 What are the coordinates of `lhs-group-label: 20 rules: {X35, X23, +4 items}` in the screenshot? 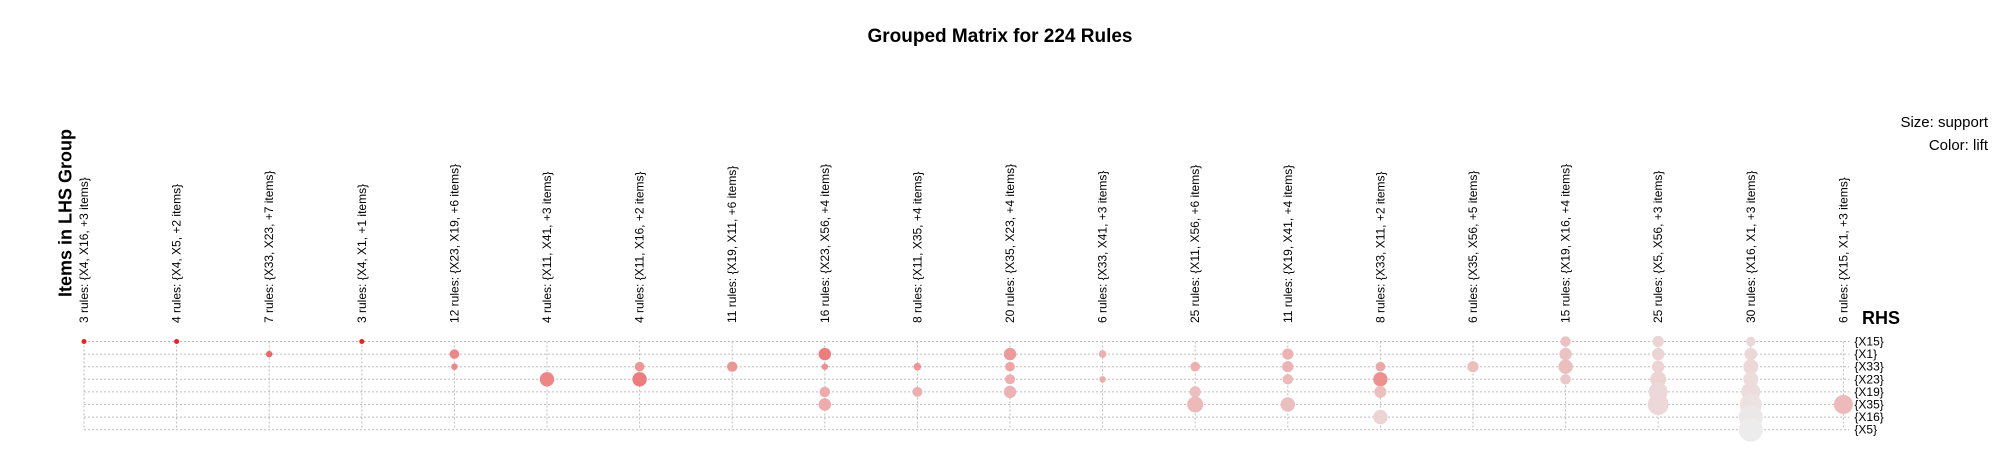 It's located at (1010, 243).